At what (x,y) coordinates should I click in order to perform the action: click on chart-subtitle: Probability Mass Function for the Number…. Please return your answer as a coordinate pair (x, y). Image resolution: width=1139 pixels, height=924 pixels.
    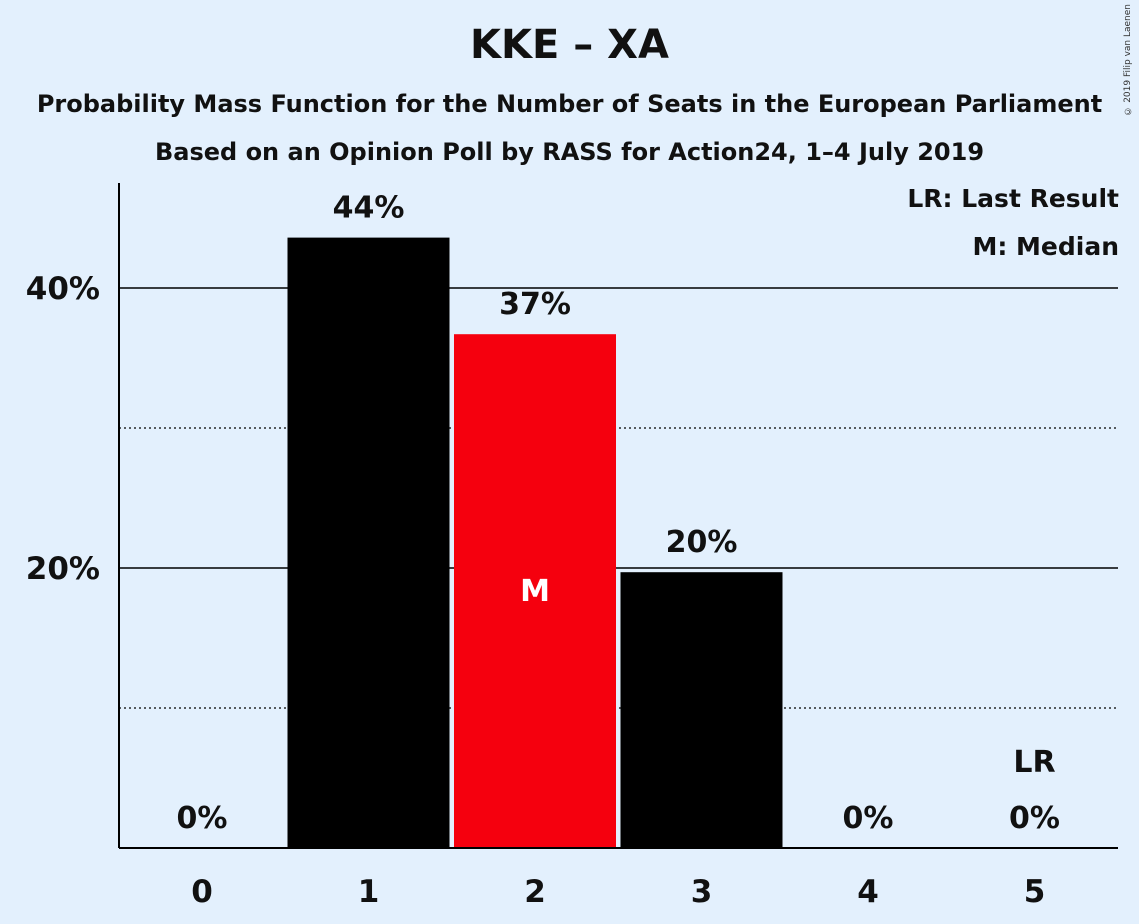
    Looking at the image, I should click on (569, 104).